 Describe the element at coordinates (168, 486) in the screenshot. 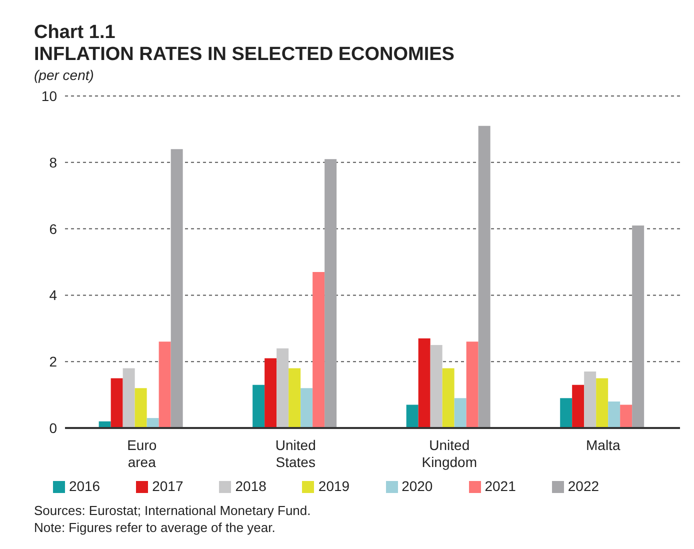

I see `legend-label: 2017` at that location.